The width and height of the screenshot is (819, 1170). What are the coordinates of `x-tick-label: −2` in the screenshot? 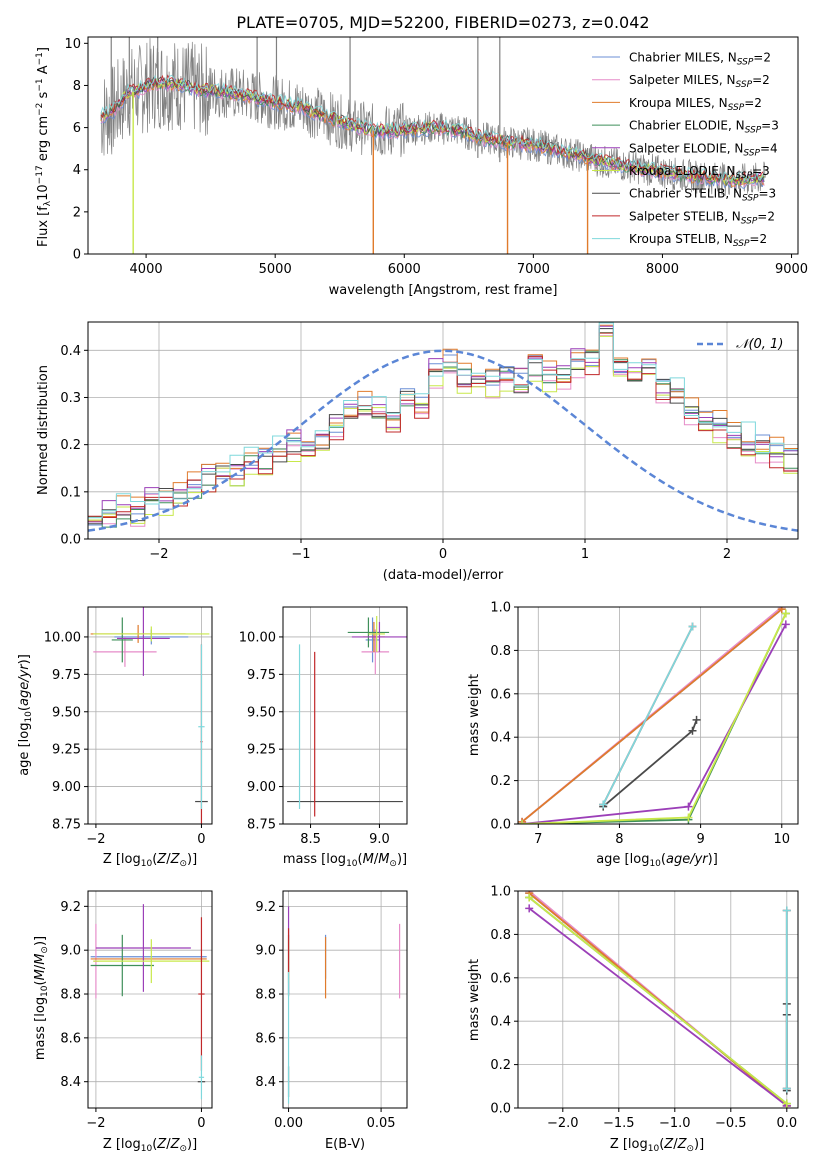 It's located at (95, 1123).